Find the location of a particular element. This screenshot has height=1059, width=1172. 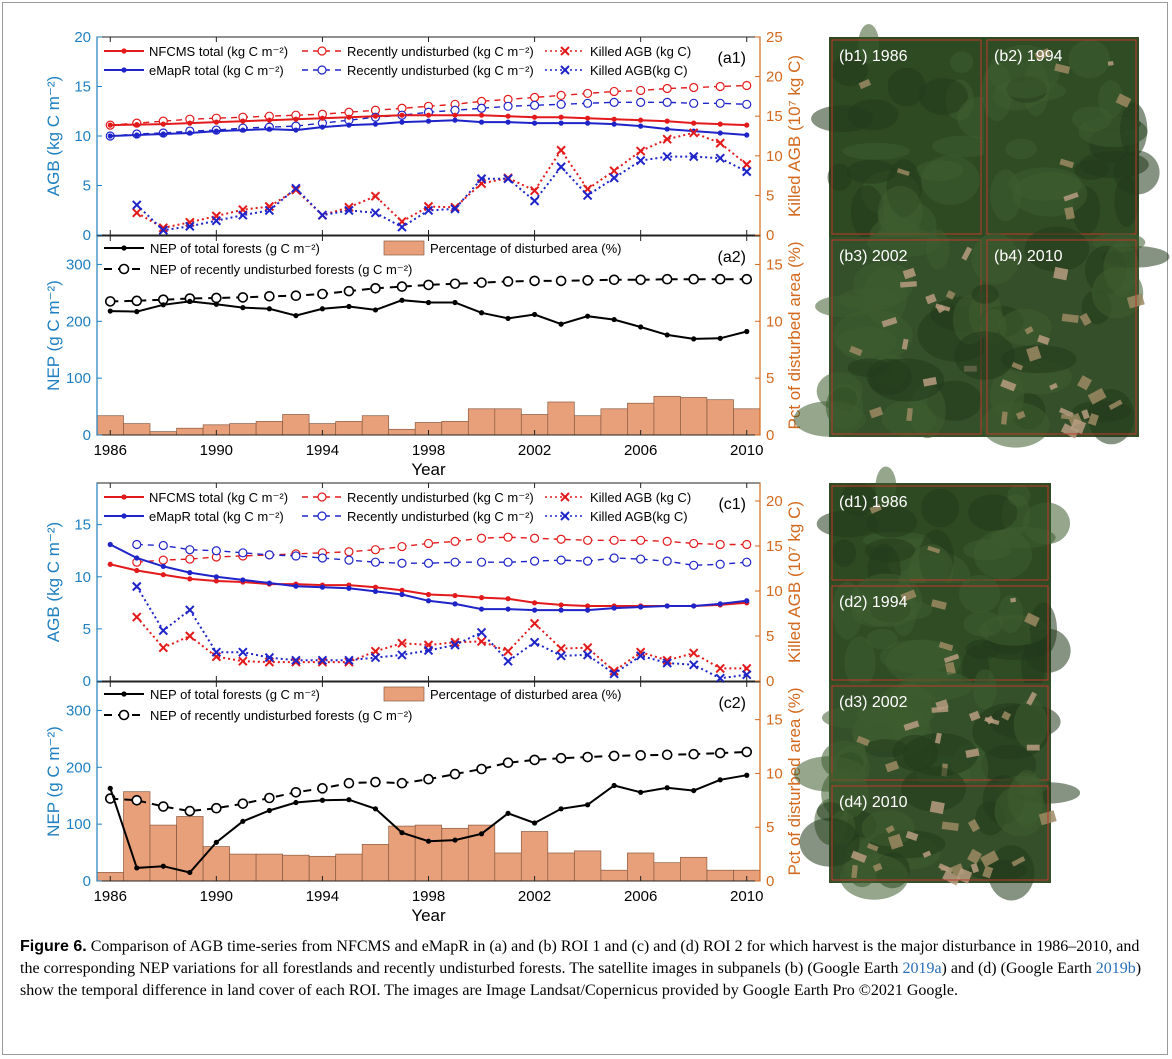

c1-nfcms-undisturbed-point-2002 is located at coordinates (534, 538).